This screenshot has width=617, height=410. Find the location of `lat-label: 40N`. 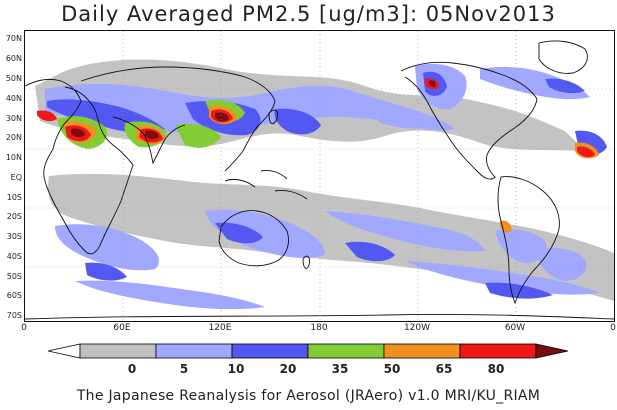

lat-label: 40N is located at coordinates (13, 98).